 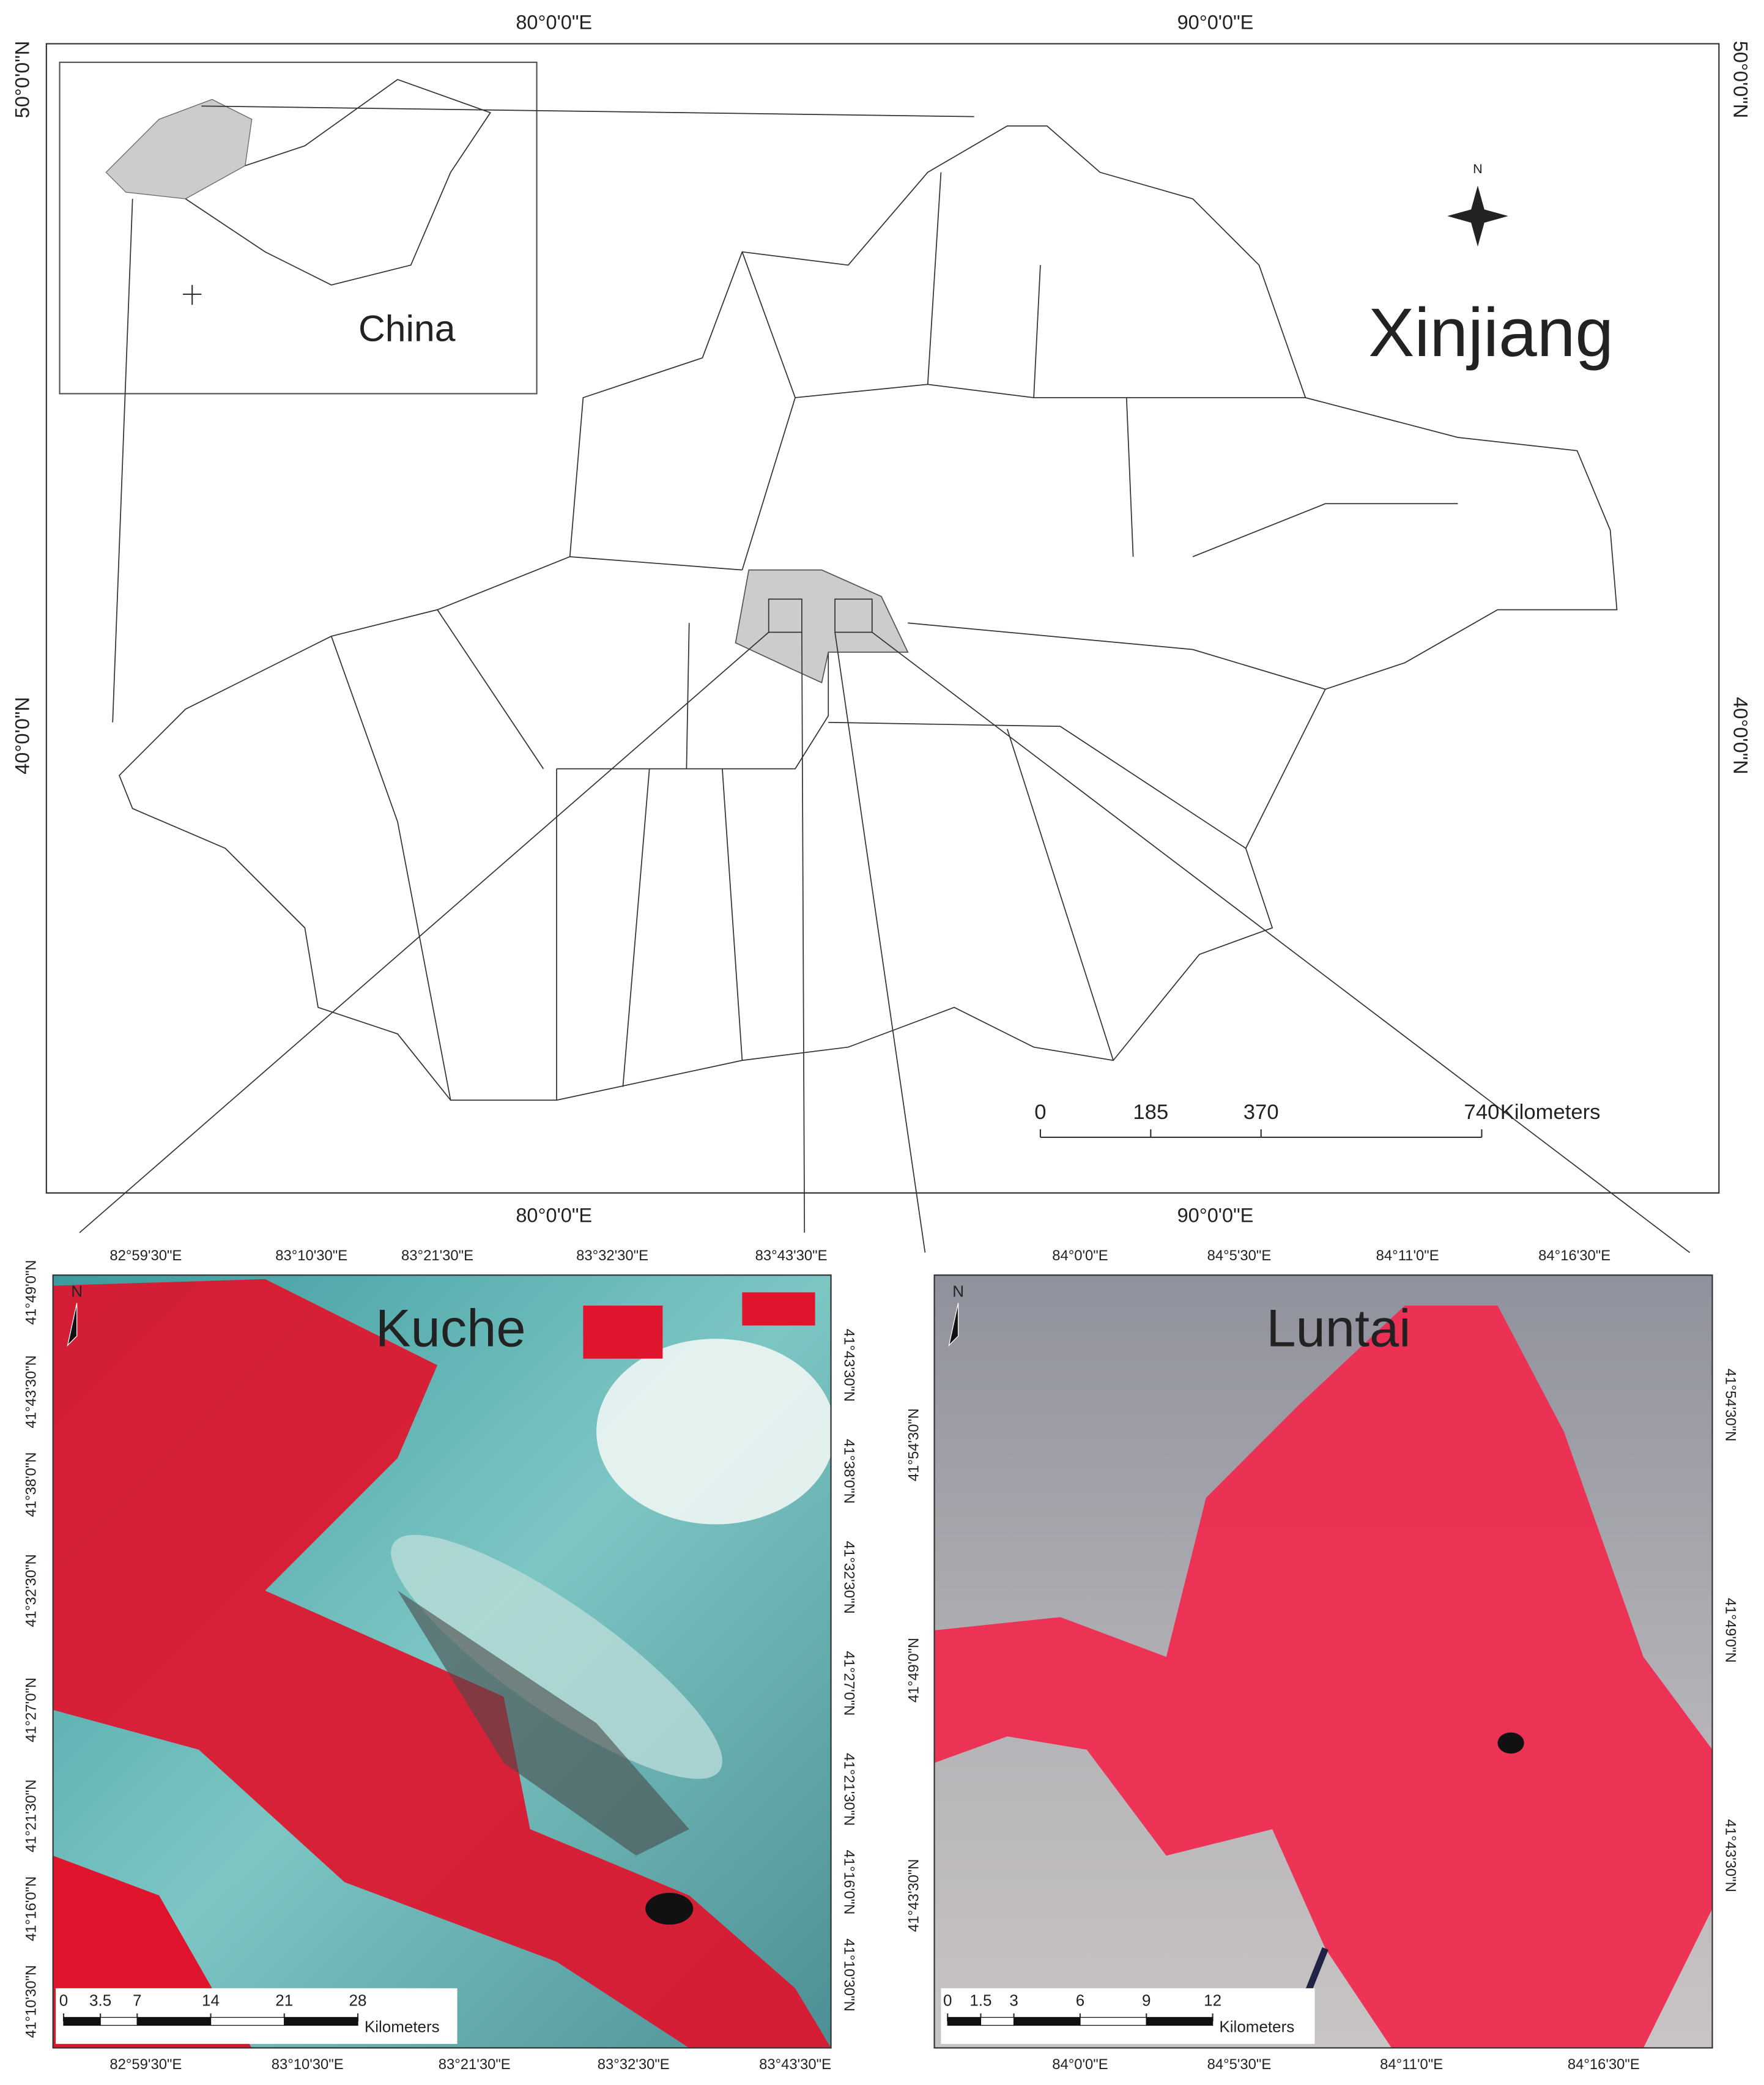 What do you see at coordinates (451, 1329) in the screenshot?
I see `panel-title: Kuche` at bounding box center [451, 1329].